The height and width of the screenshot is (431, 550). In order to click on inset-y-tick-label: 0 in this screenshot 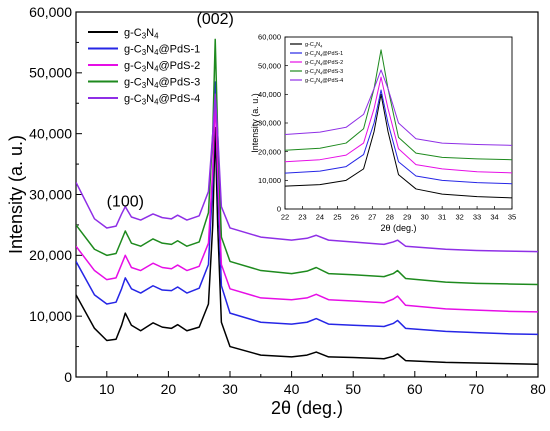, I will do `click(279, 209)`.